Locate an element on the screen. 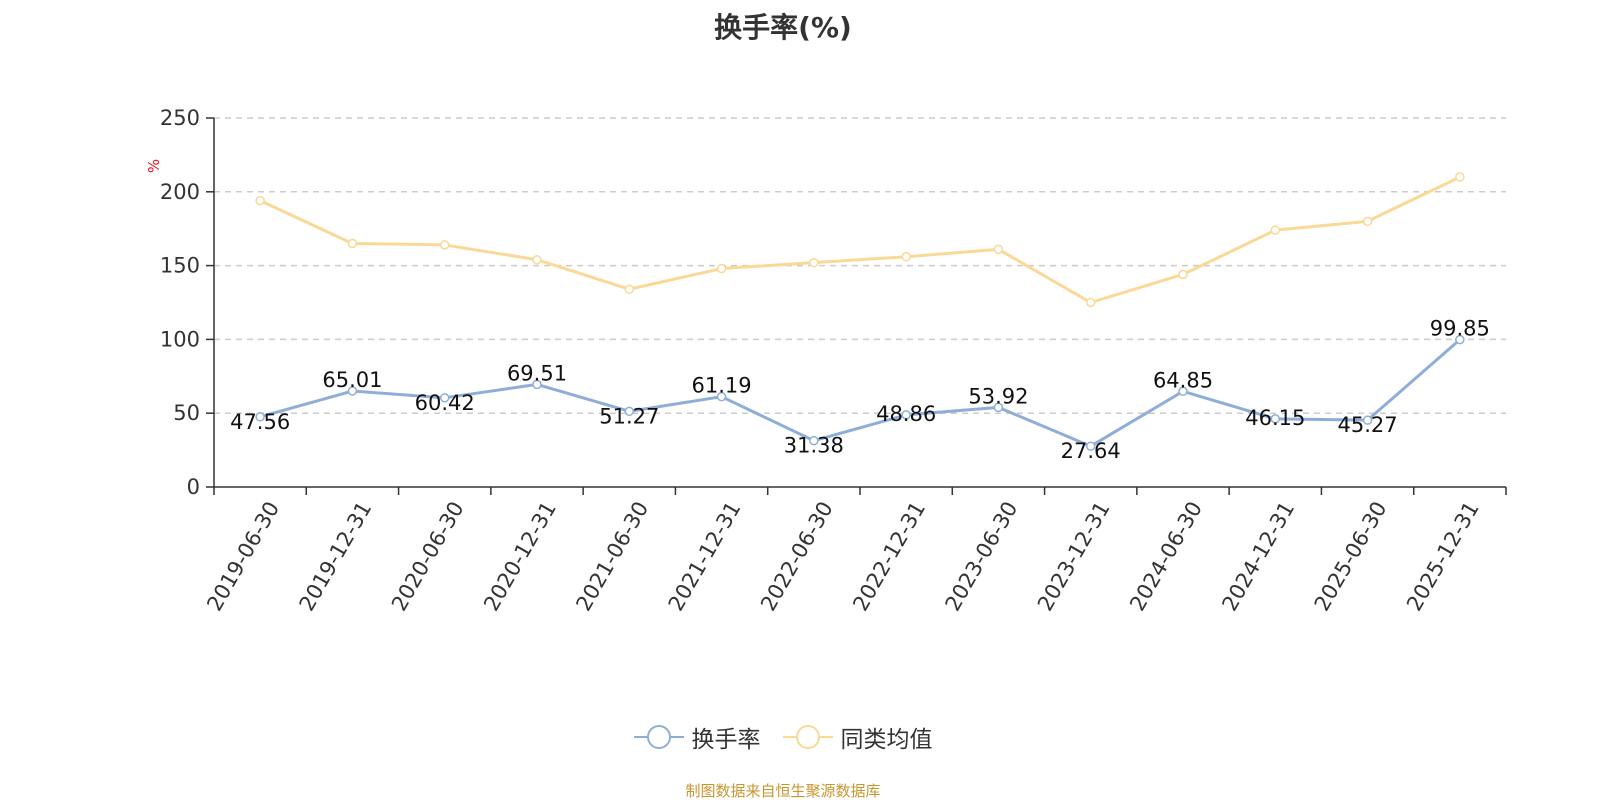 The image size is (1600, 800). turnover-data-label: 65.01 is located at coordinates (352, 380).